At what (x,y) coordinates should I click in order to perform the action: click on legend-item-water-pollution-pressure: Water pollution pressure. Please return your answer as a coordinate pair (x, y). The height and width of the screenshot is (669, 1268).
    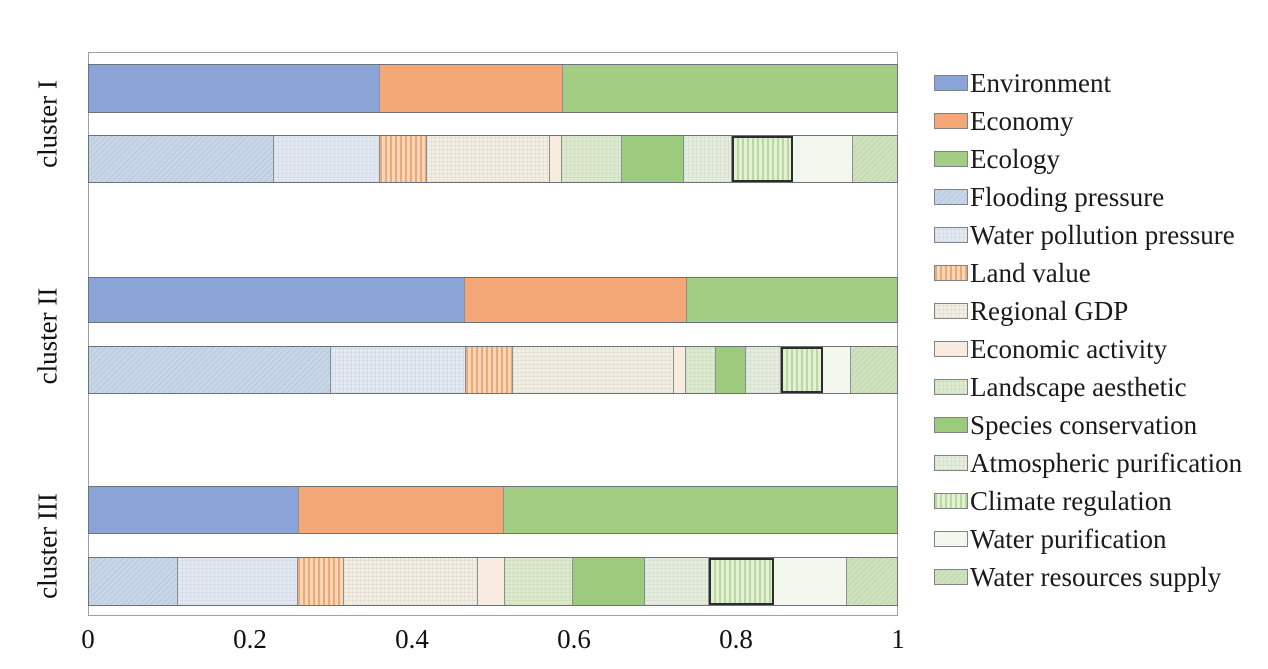
    Looking at the image, I should click on (1088, 235).